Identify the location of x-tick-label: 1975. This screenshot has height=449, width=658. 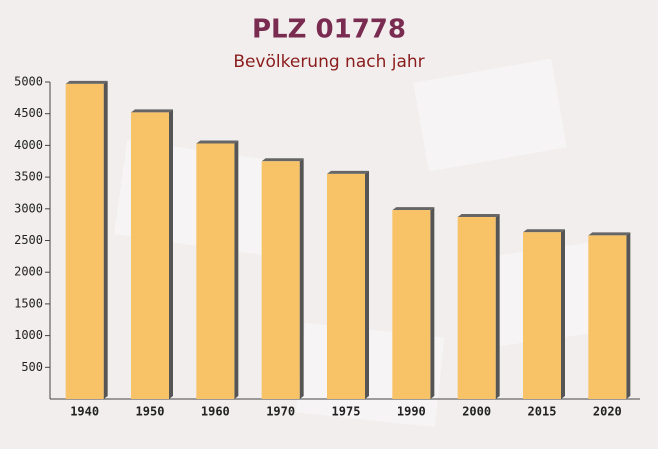
(346, 412).